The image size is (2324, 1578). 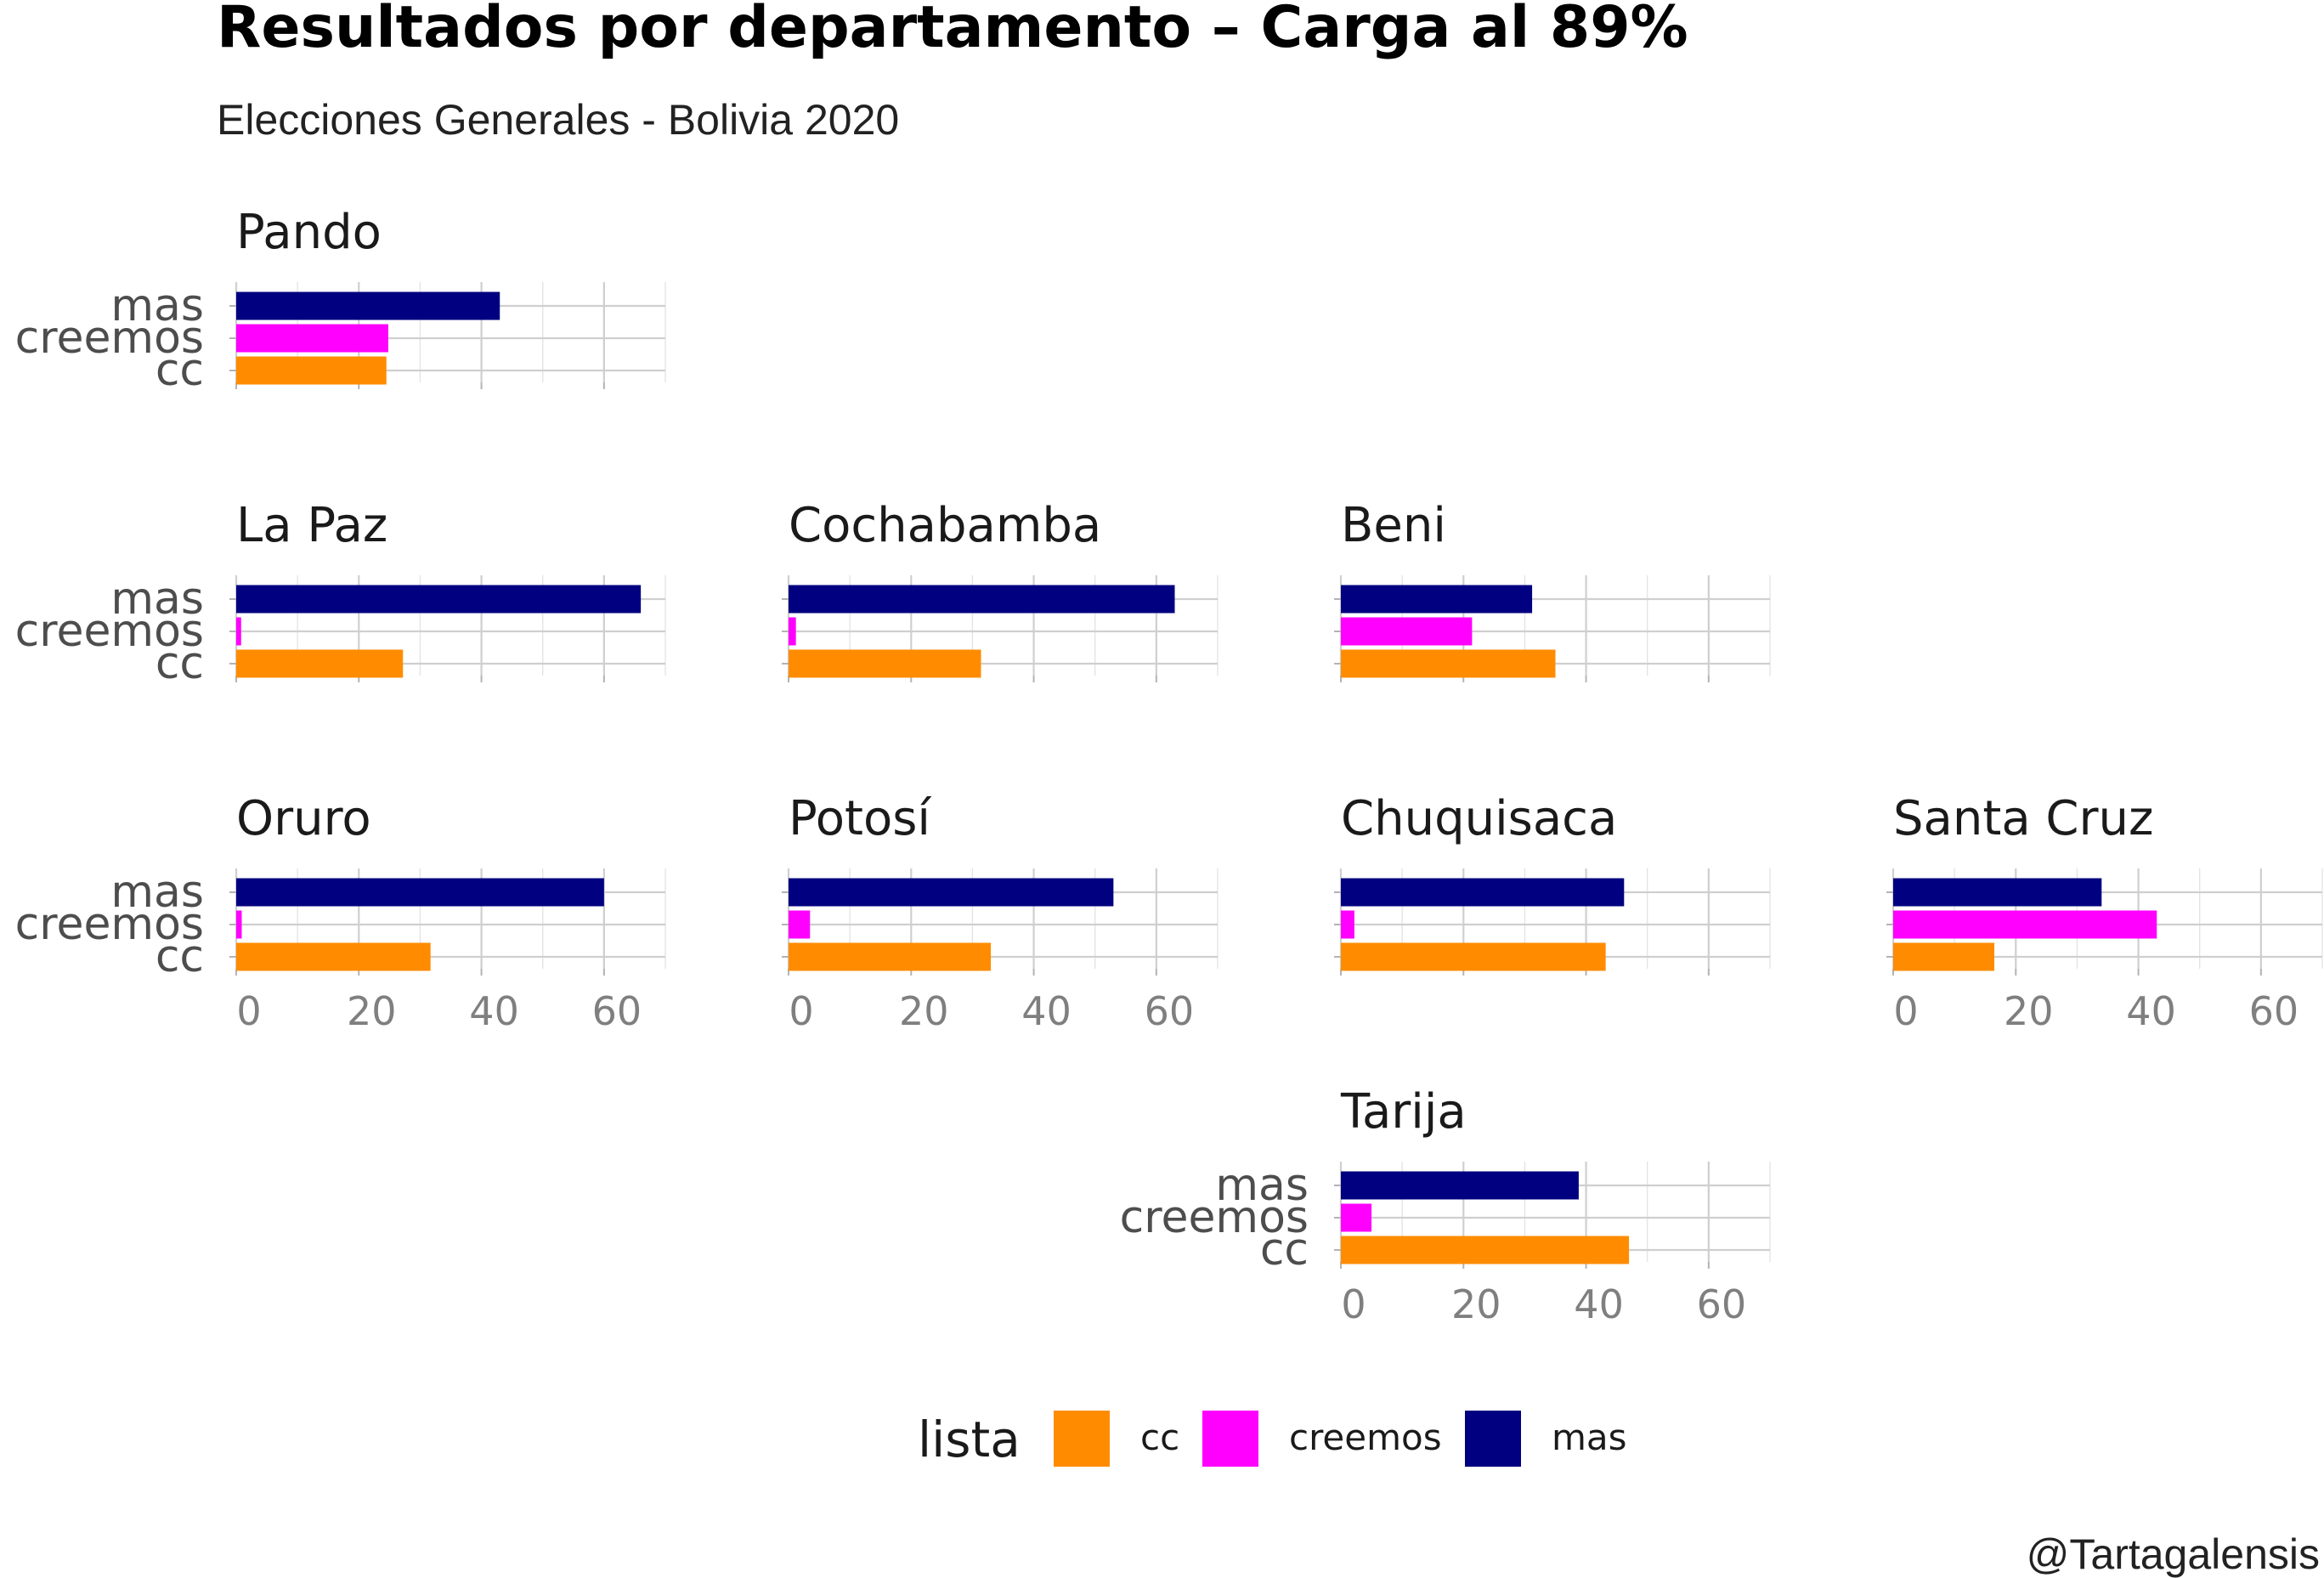 What do you see at coordinates (1116, 1439) in the screenshot?
I see `legend-item-cc: cc` at bounding box center [1116, 1439].